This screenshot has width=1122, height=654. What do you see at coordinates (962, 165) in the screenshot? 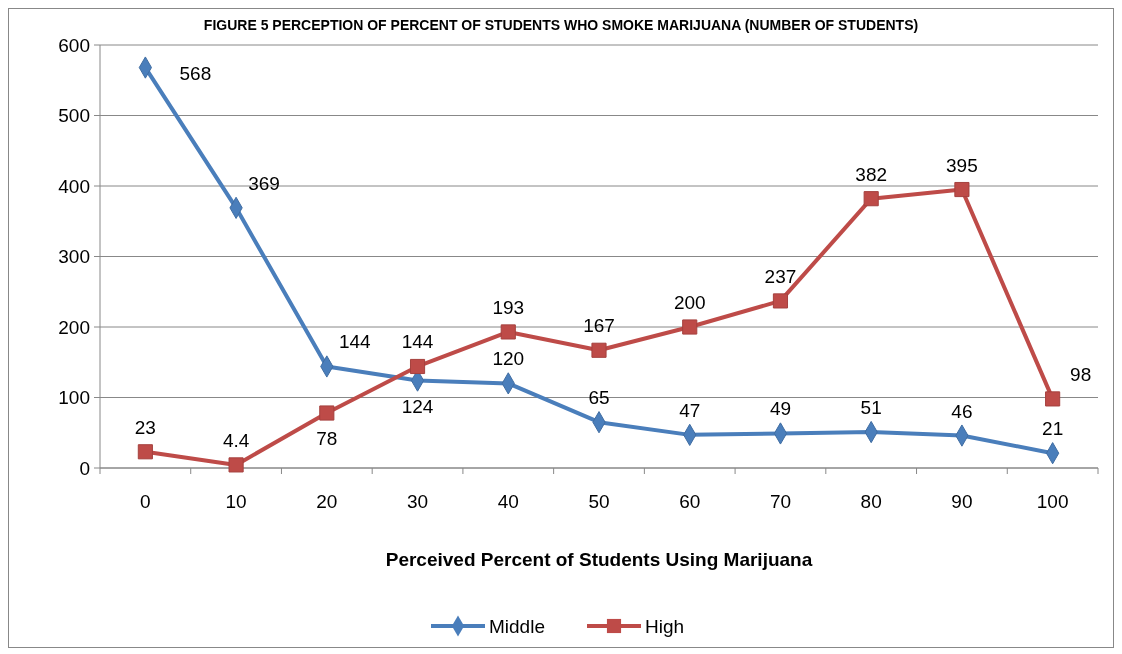
I see `data-label: 395` at bounding box center [962, 165].